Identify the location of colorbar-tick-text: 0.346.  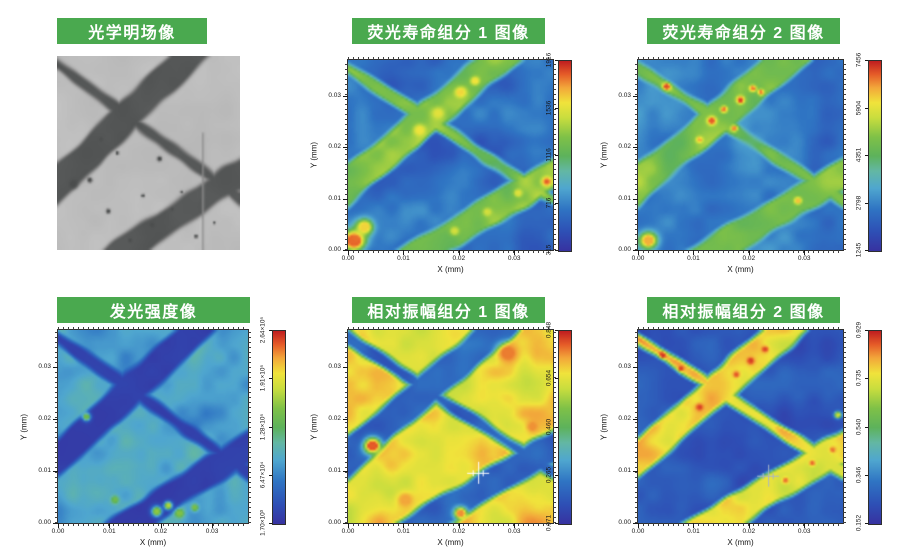
(859, 474).